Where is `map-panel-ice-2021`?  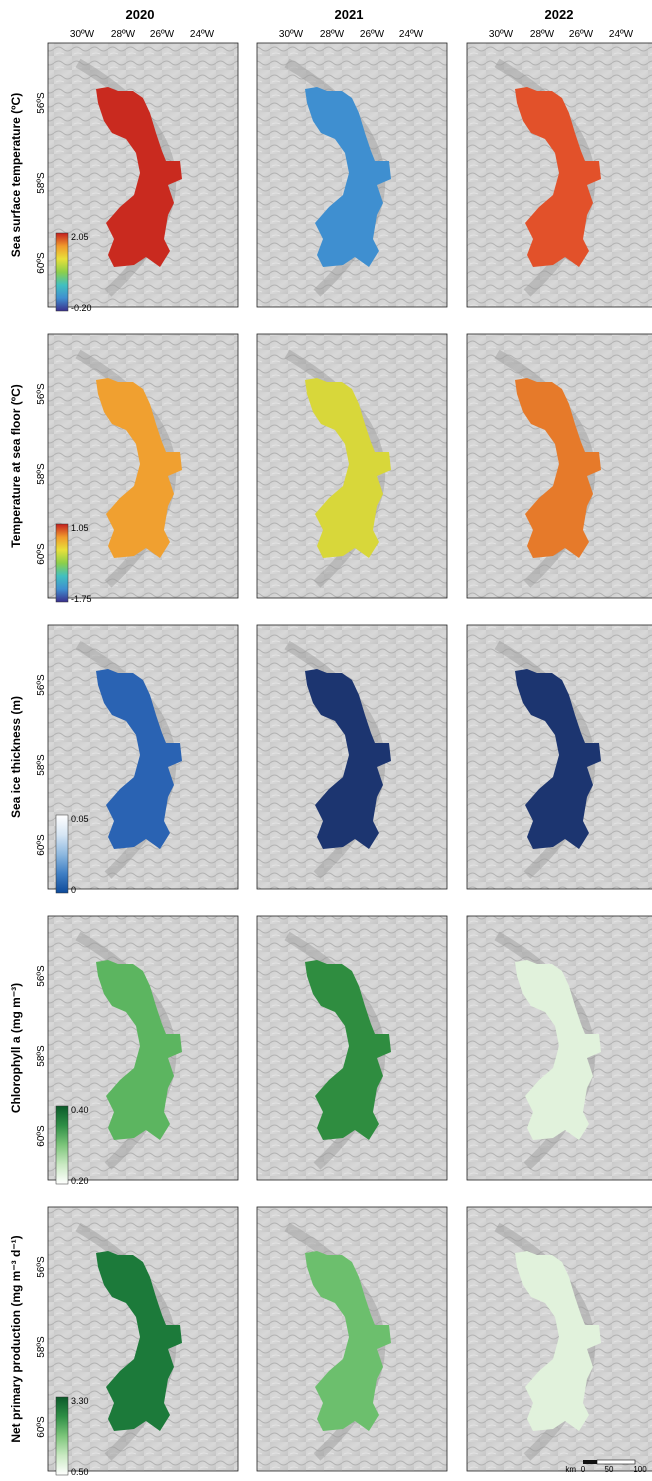 map-panel-ice-2021 is located at coordinates (352, 757).